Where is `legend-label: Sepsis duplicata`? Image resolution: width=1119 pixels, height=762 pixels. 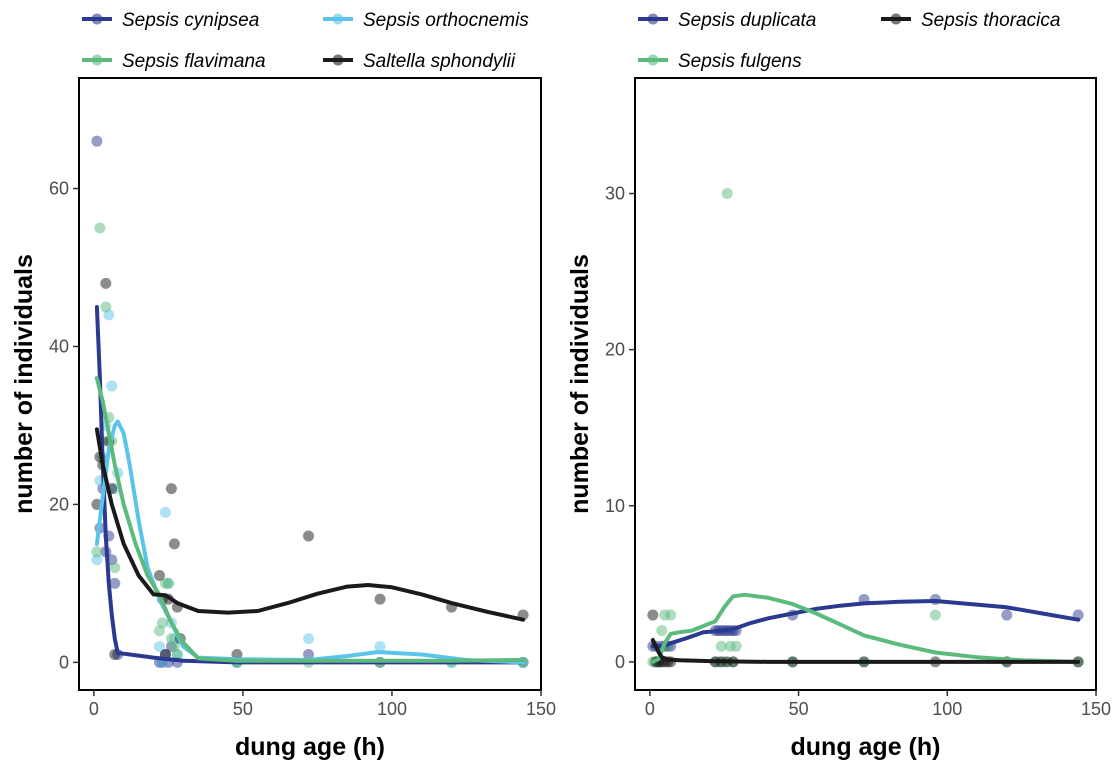
legend-label: Sepsis duplicata is located at coordinates (747, 20).